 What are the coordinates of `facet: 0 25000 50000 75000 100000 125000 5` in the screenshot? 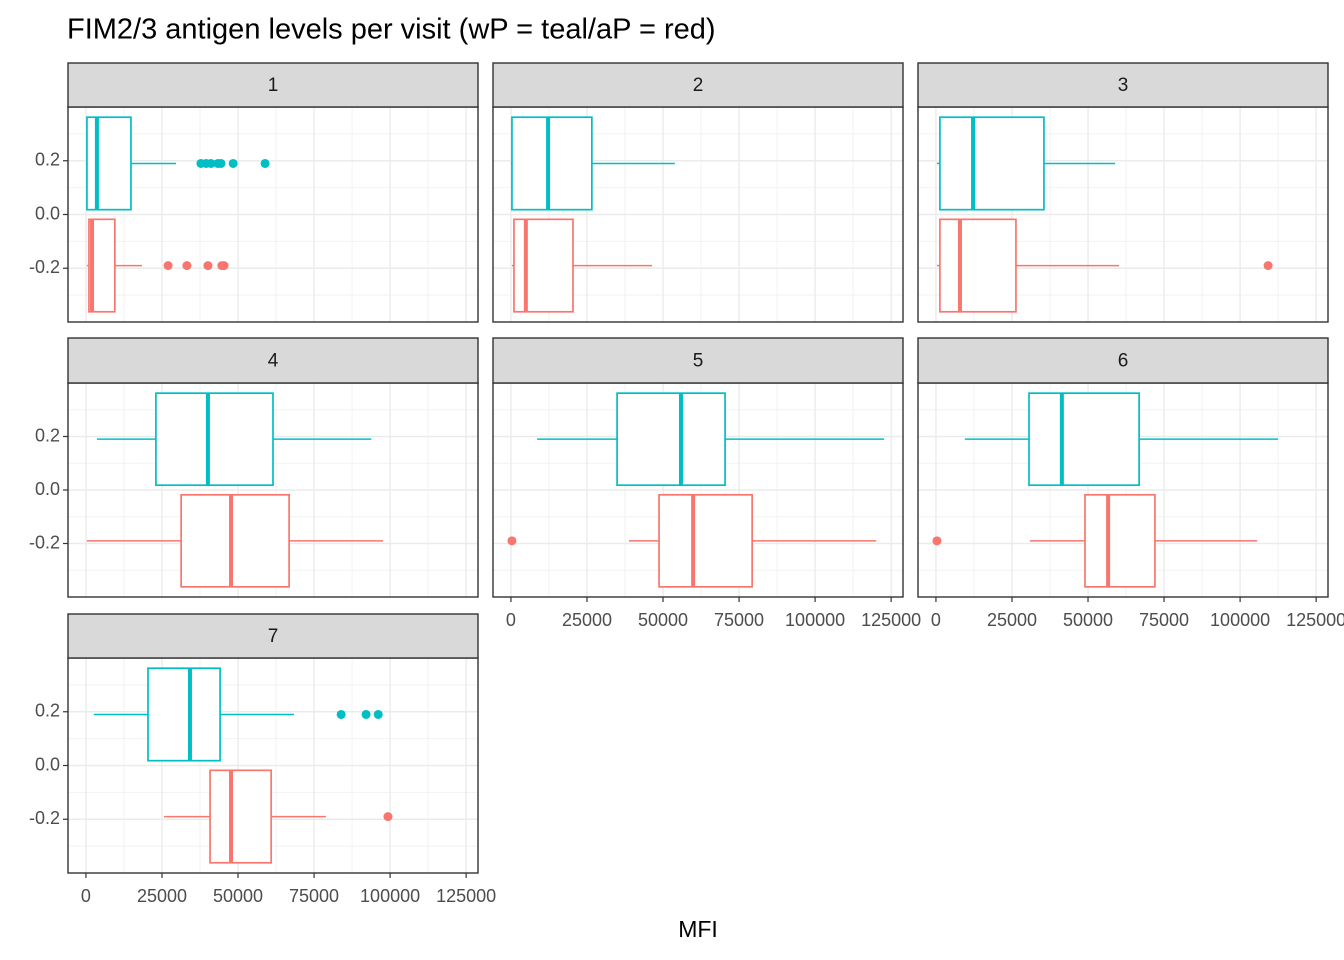 It's located at (706, 483).